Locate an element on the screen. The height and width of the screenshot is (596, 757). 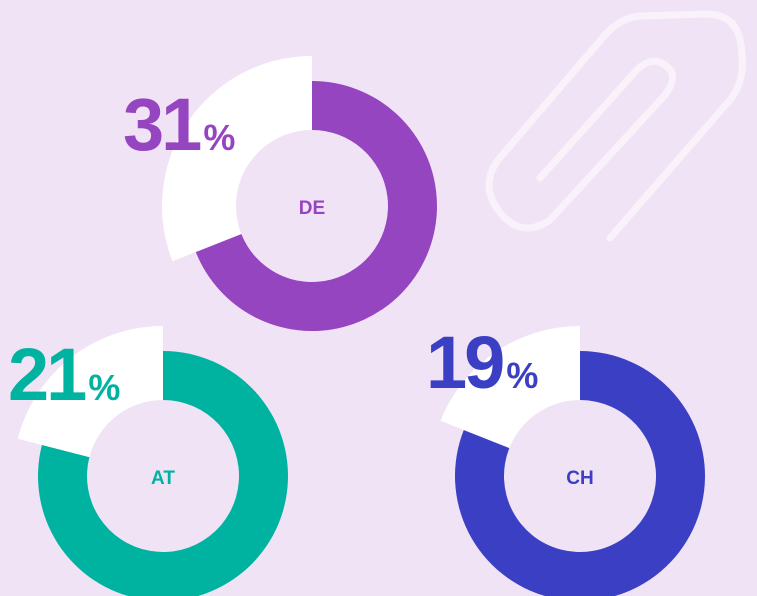
share-value: 21% is located at coordinates (64, 374).